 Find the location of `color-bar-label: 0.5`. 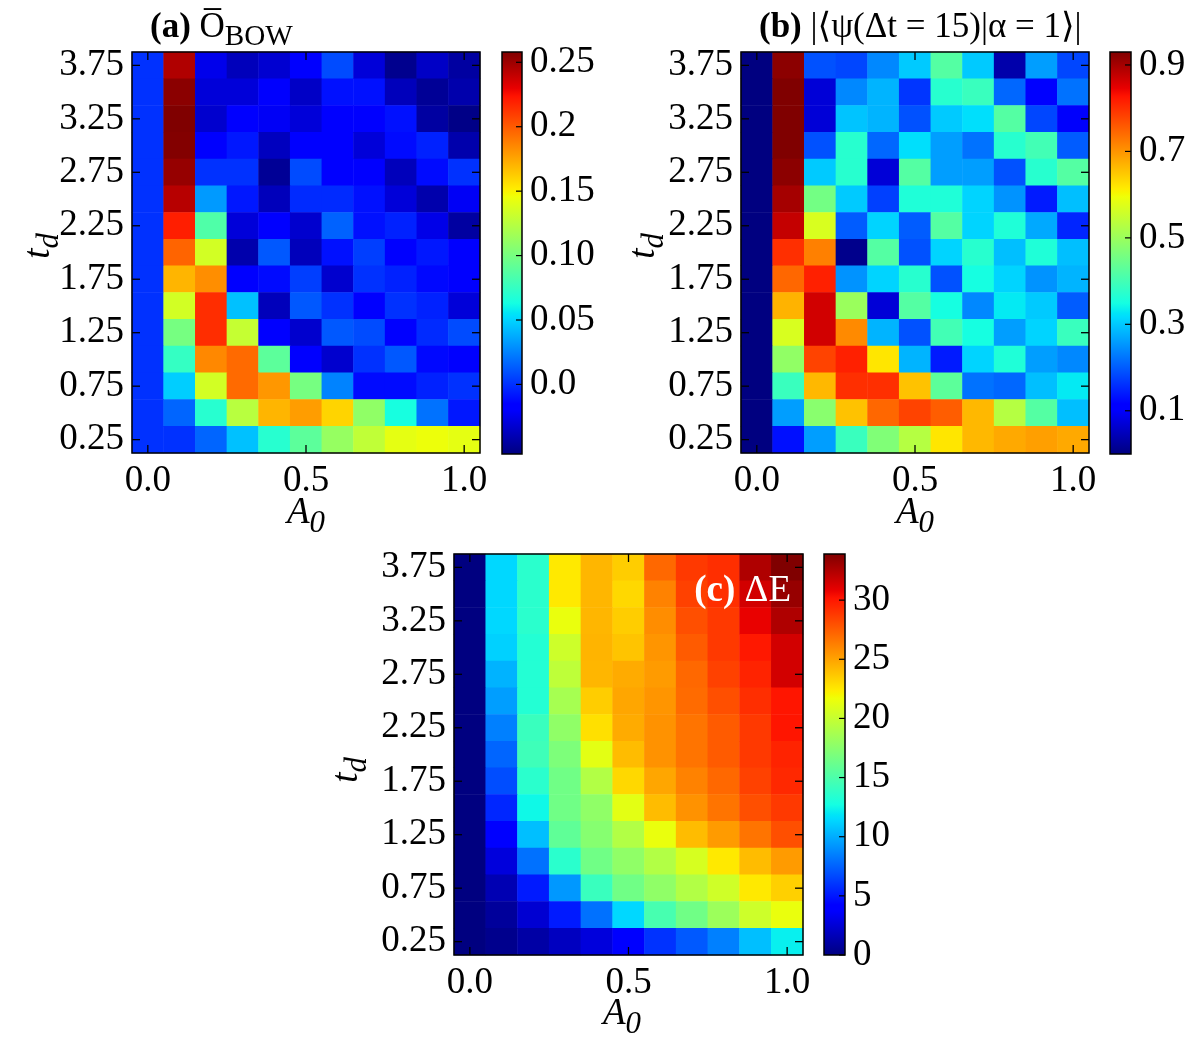

color-bar-label: 0.5 is located at coordinates (1162, 235).